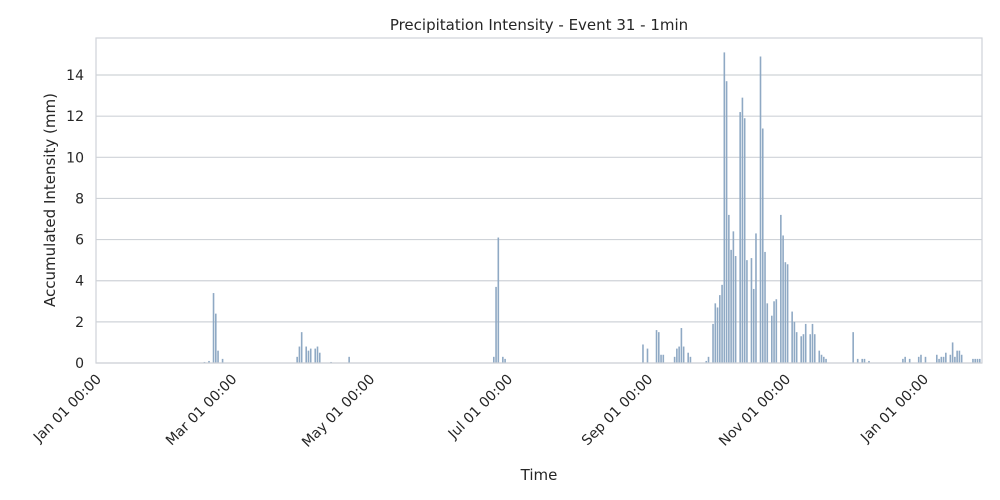 This screenshot has width=1000, height=500. Describe the element at coordinates (79, 199) in the screenshot. I see `y-tick-label: 8` at that location.